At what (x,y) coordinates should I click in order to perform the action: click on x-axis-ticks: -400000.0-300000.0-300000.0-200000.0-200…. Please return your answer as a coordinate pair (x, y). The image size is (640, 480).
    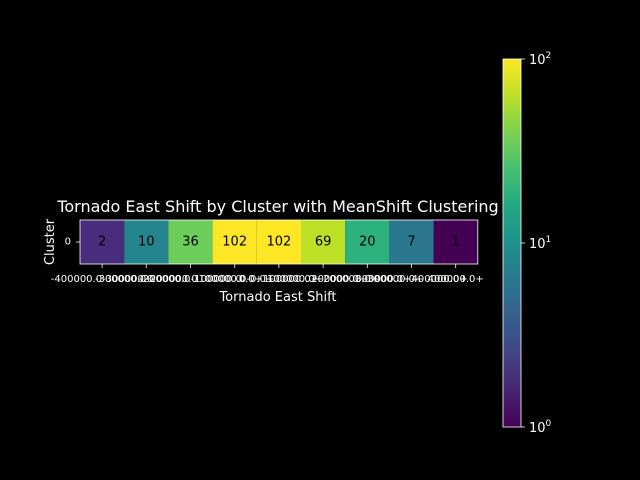
    Looking at the image, I should click on (267, 274).